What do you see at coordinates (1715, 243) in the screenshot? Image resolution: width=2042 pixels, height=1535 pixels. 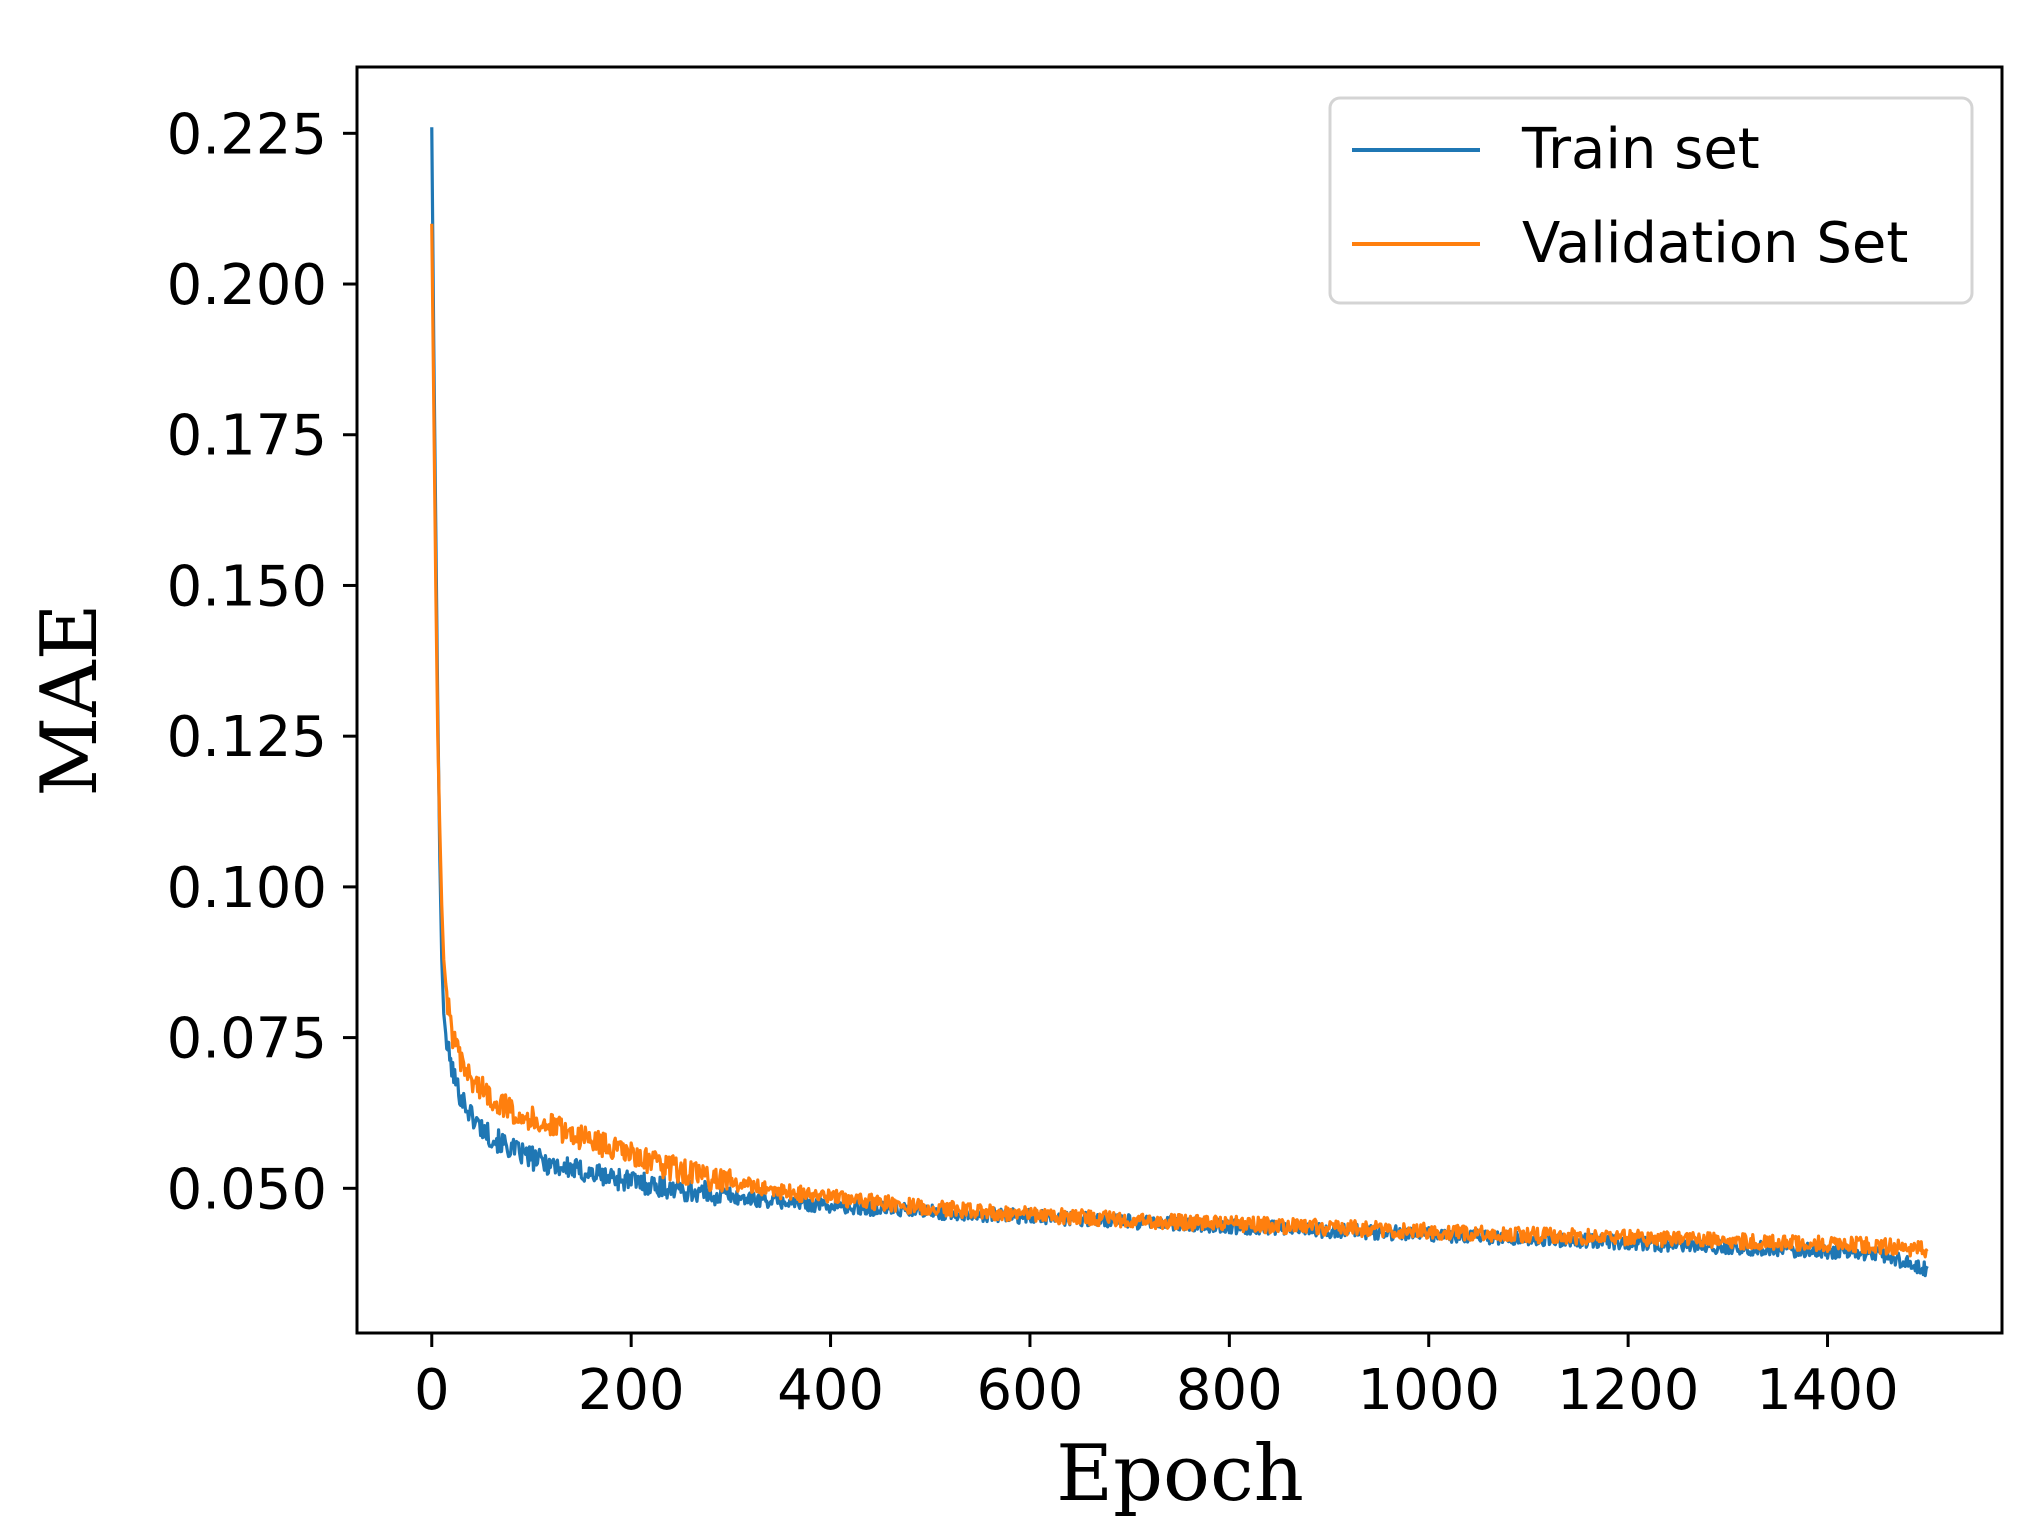 I see `legend-label-validation-set: Validation Set` at bounding box center [1715, 243].